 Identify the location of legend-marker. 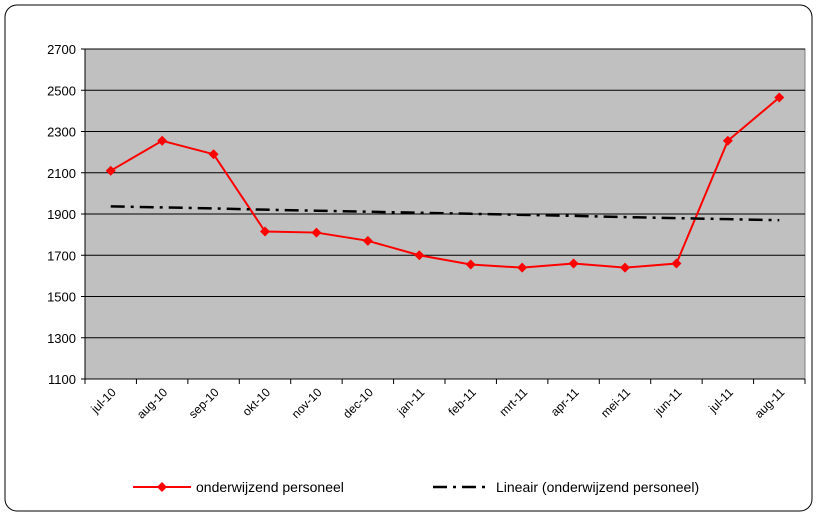
(162, 487).